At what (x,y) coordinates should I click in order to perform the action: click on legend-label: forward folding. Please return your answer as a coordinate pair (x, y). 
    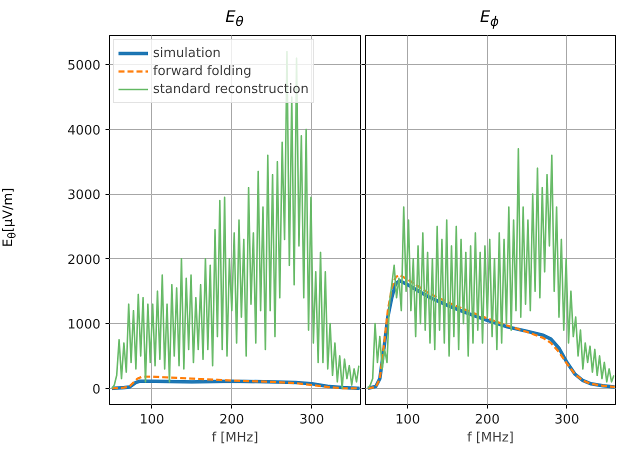
    Looking at the image, I should click on (202, 71).